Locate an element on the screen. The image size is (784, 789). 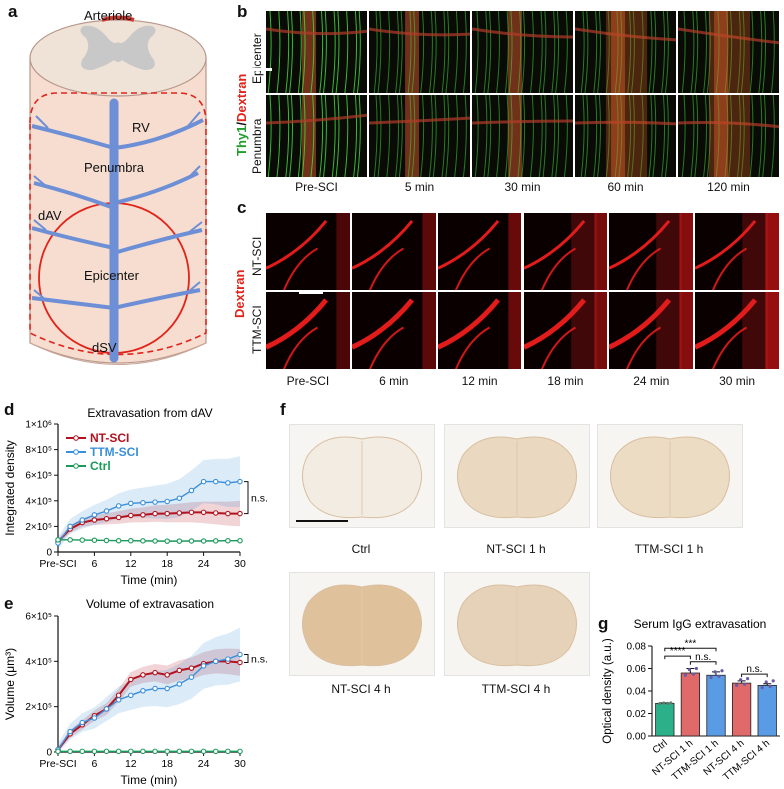
time-label-b: Pre-SCI is located at coordinates (316, 187).